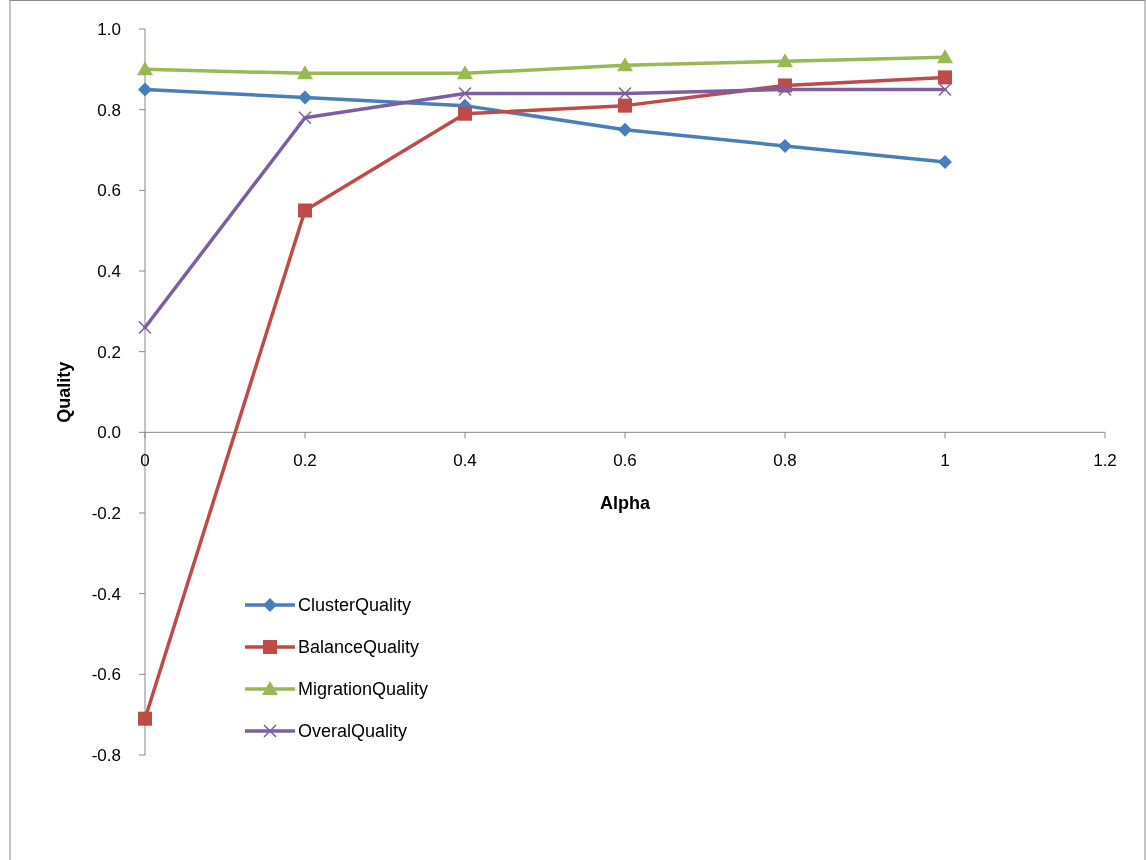  I want to click on y-axis-title: Quality, so click(64, 392).